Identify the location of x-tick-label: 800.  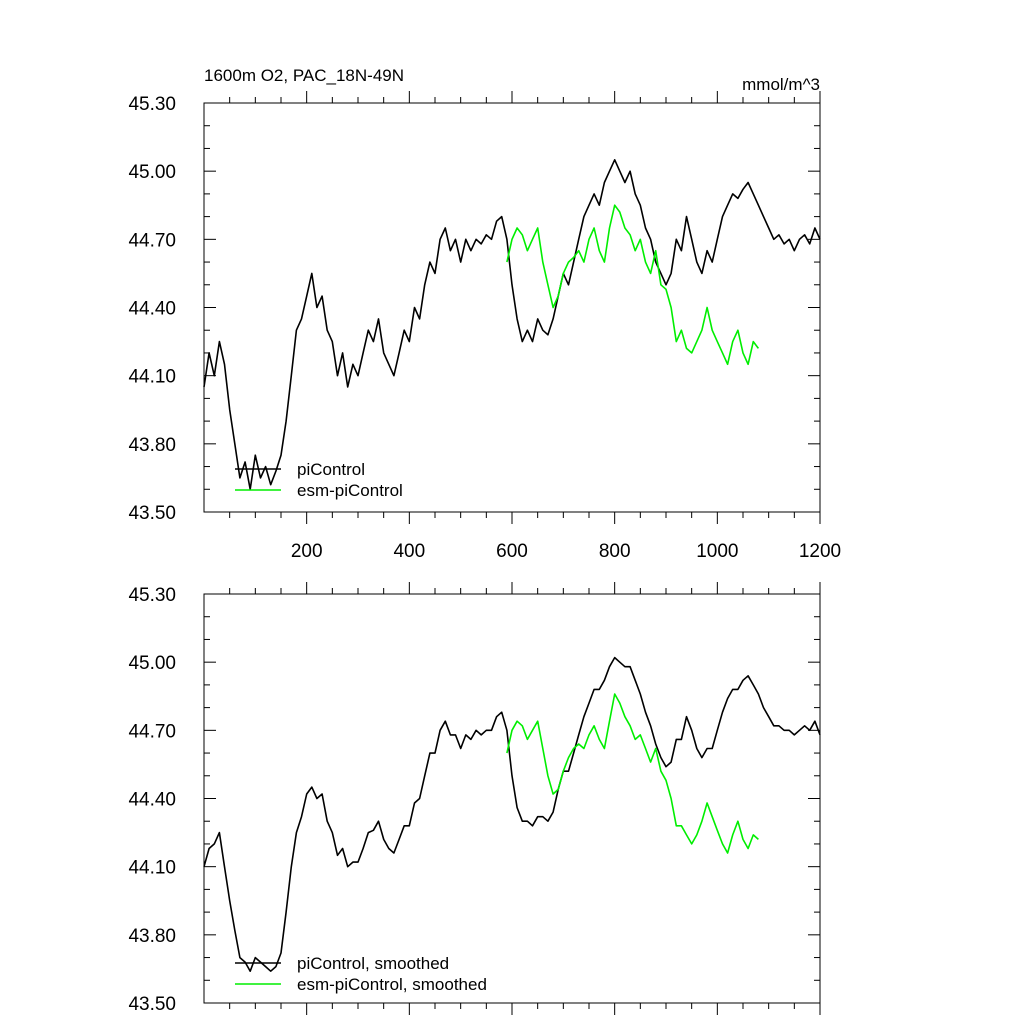
(615, 551).